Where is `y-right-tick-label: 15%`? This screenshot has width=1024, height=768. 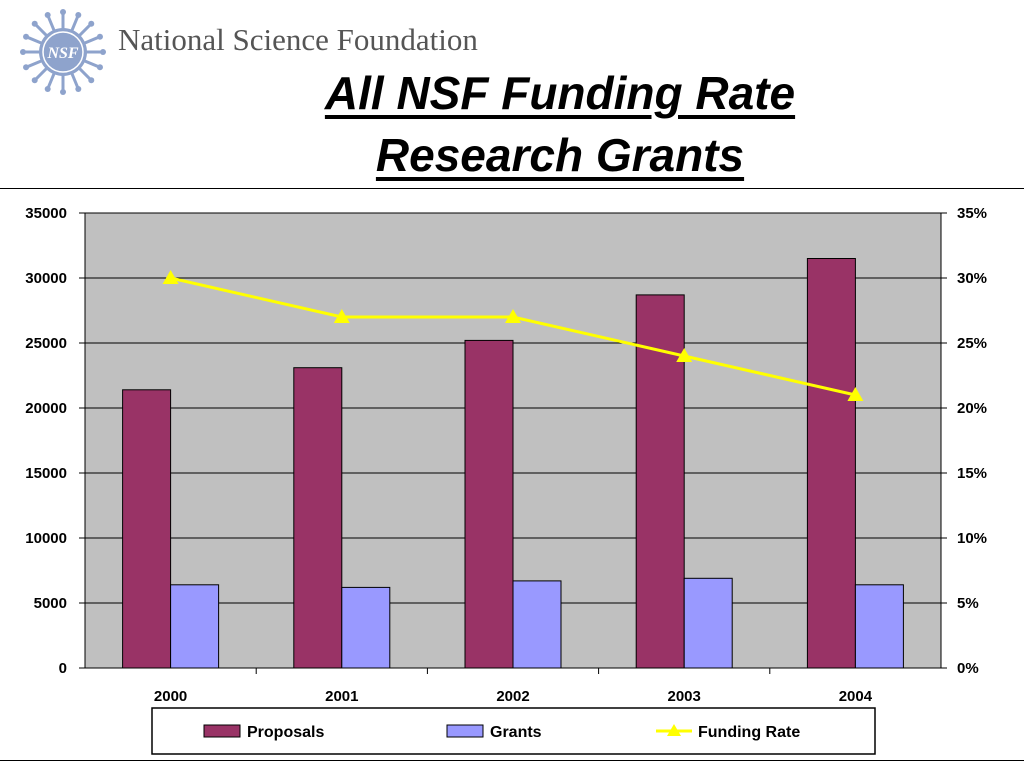
y-right-tick-label: 15% is located at coordinates (972, 473).